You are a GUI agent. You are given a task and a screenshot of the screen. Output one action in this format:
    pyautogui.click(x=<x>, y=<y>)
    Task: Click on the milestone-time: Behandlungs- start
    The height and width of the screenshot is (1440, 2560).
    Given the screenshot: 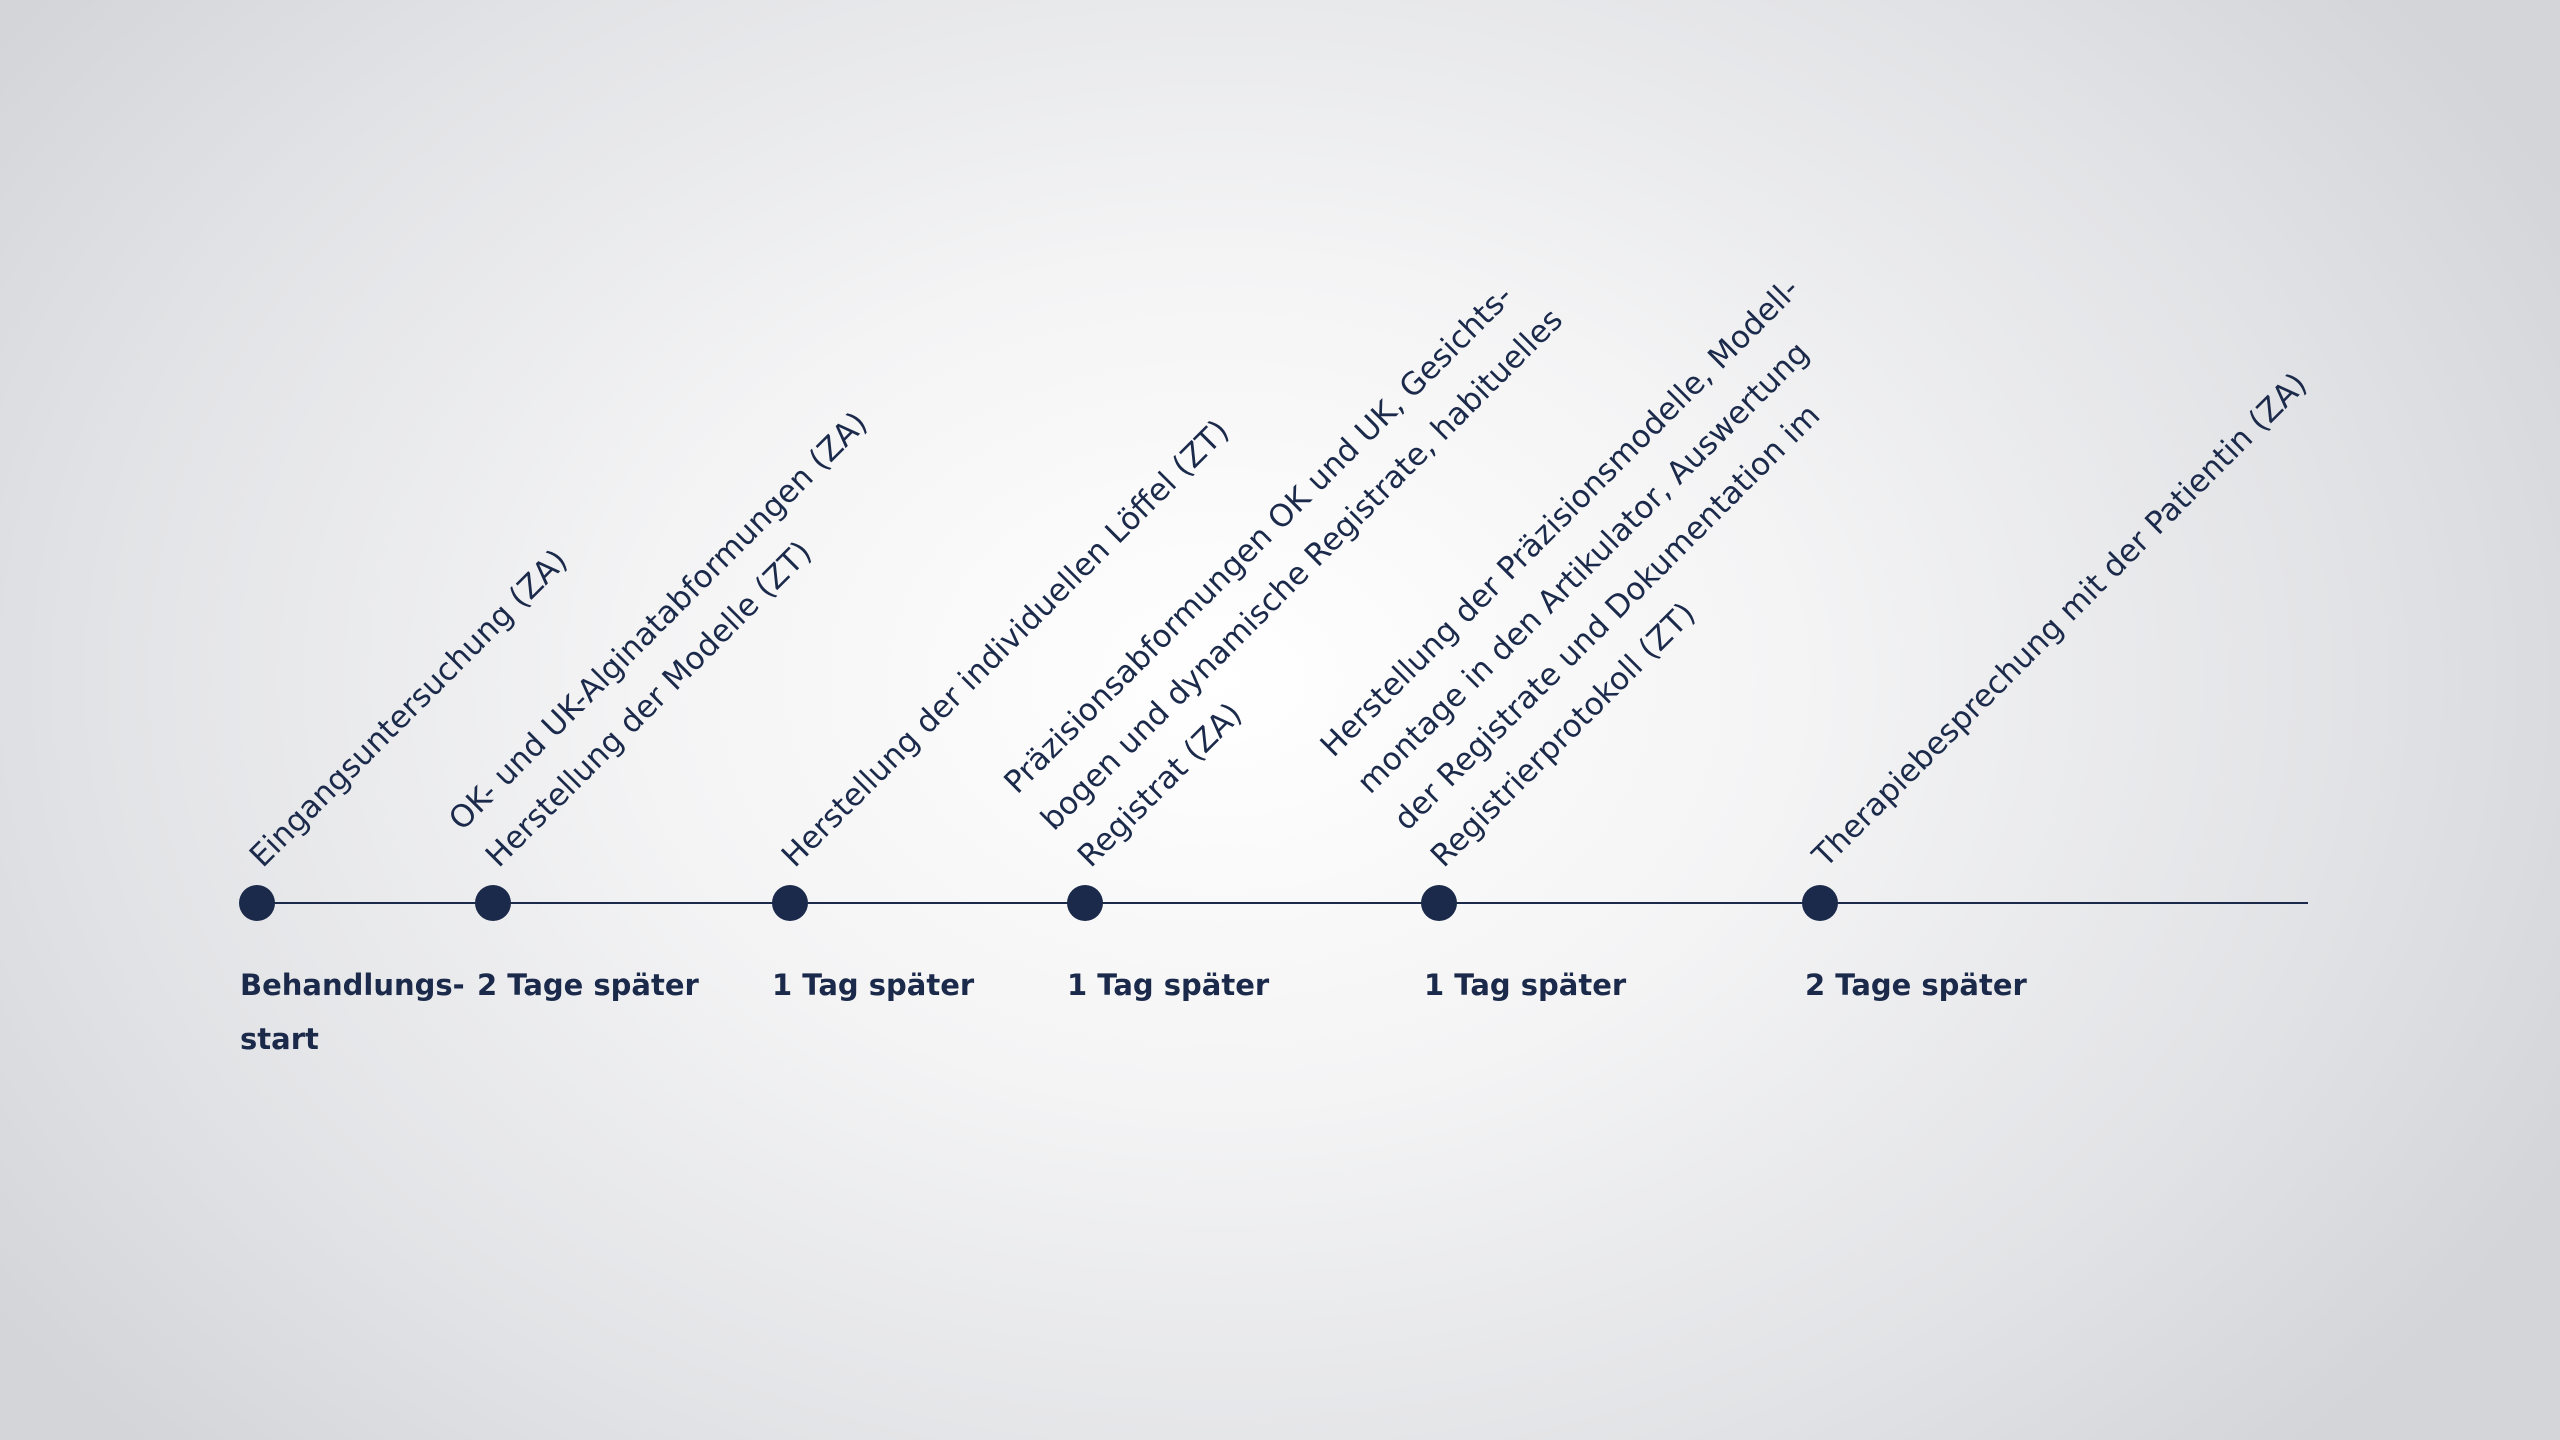 What is the action you would take?
    pyautogui.click(x=352, y=1012)
    